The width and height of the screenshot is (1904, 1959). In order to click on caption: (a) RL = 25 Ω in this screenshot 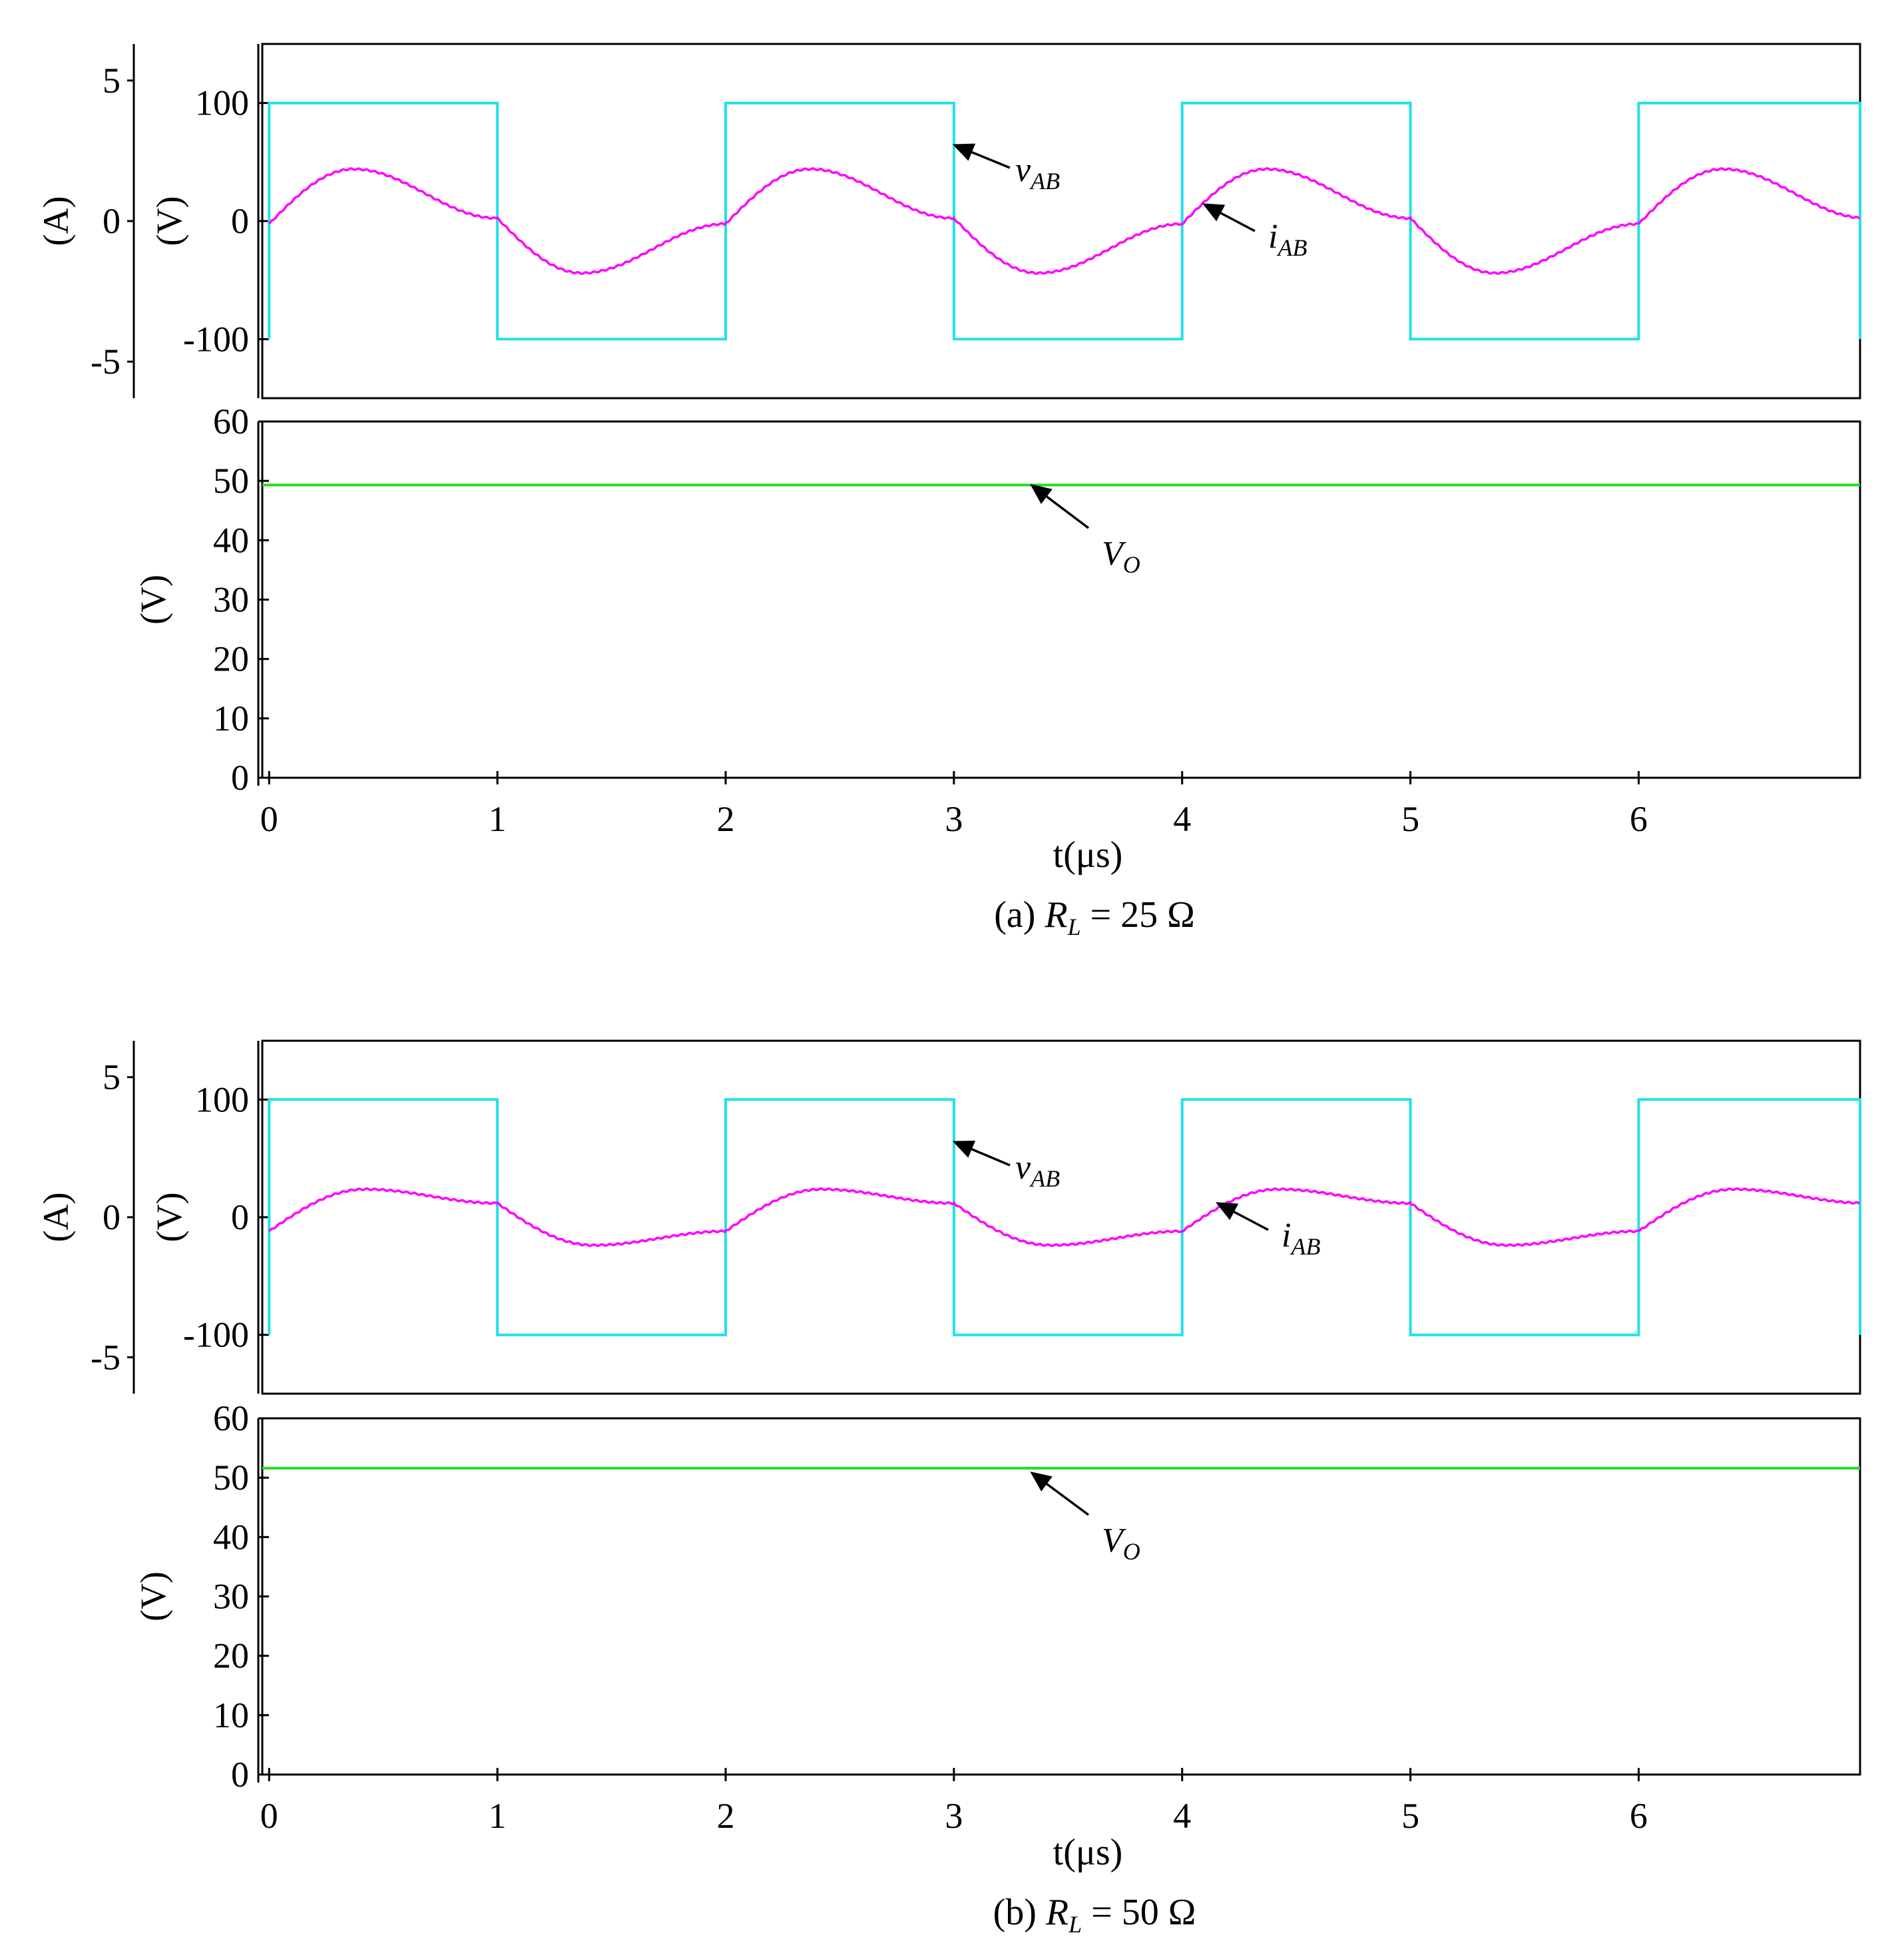, I will do `click(1094, 917)`.